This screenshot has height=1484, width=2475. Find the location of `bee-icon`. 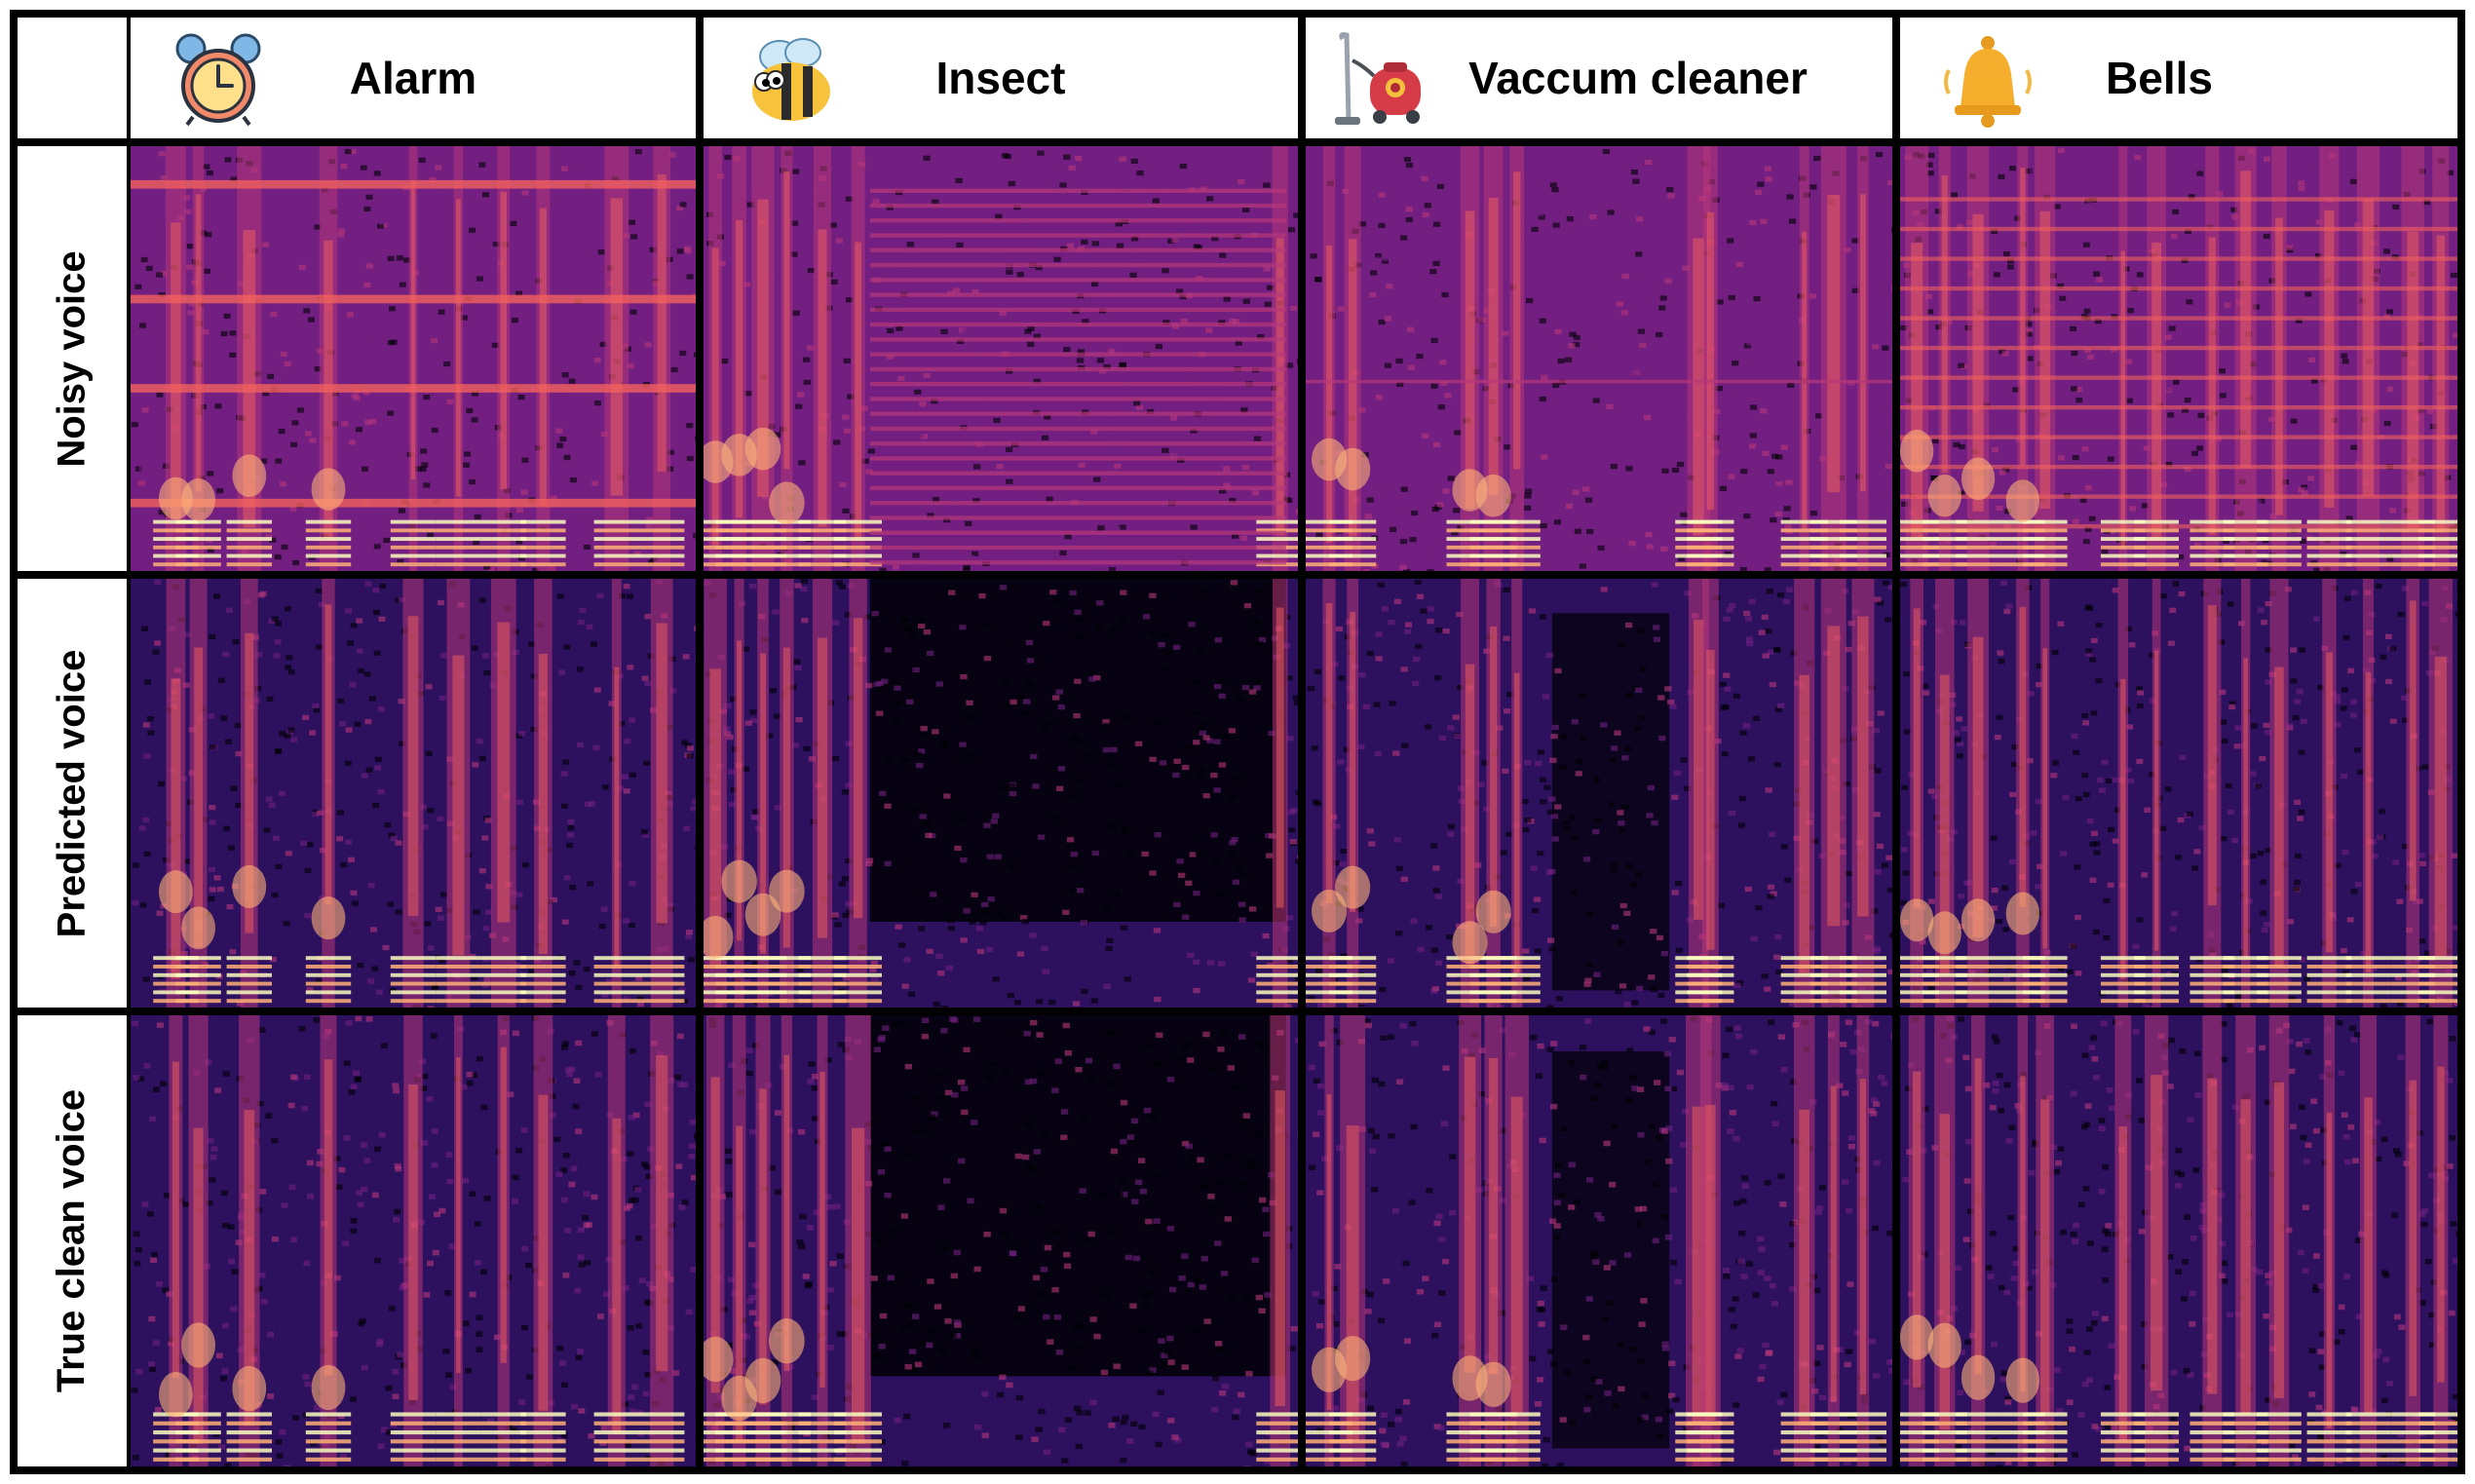

bee-icon is located at coordinates (791, 79).